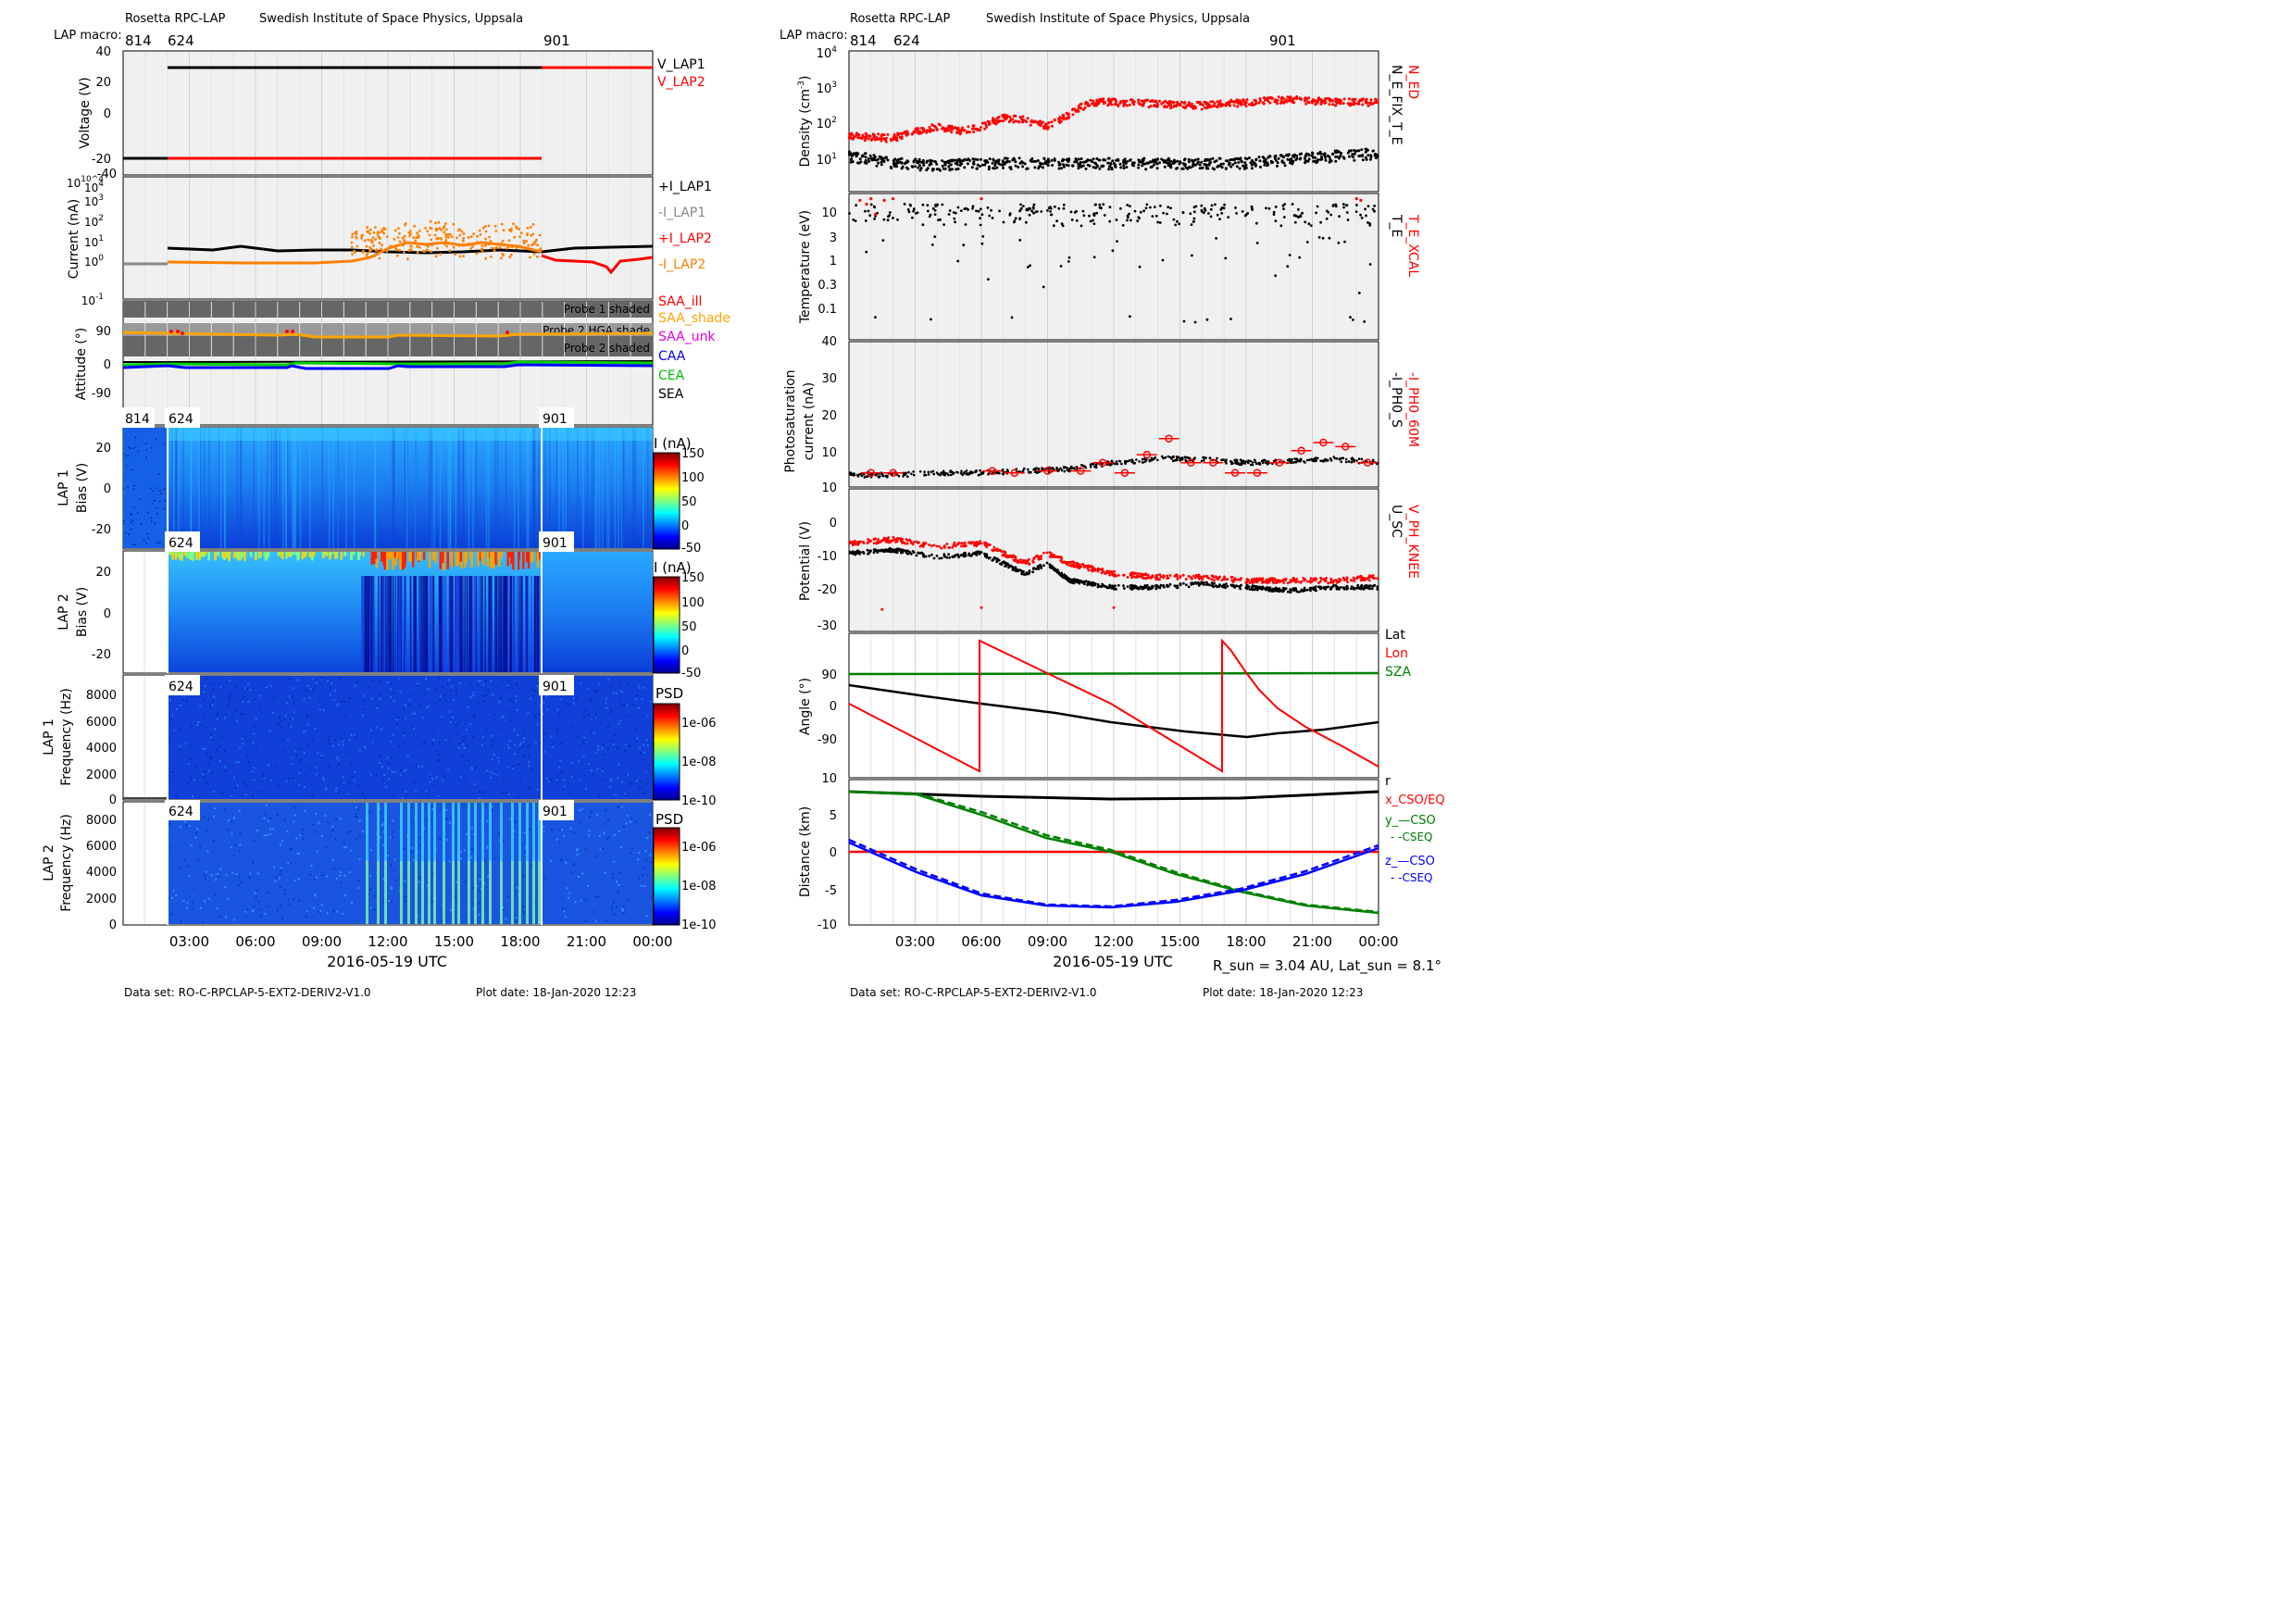 The height and width of the screenshot is (1624, 2296). Describe the element at coordinates (74, 239) in the screenshot. I see `current-ylabel: Current (nA)` at that location.